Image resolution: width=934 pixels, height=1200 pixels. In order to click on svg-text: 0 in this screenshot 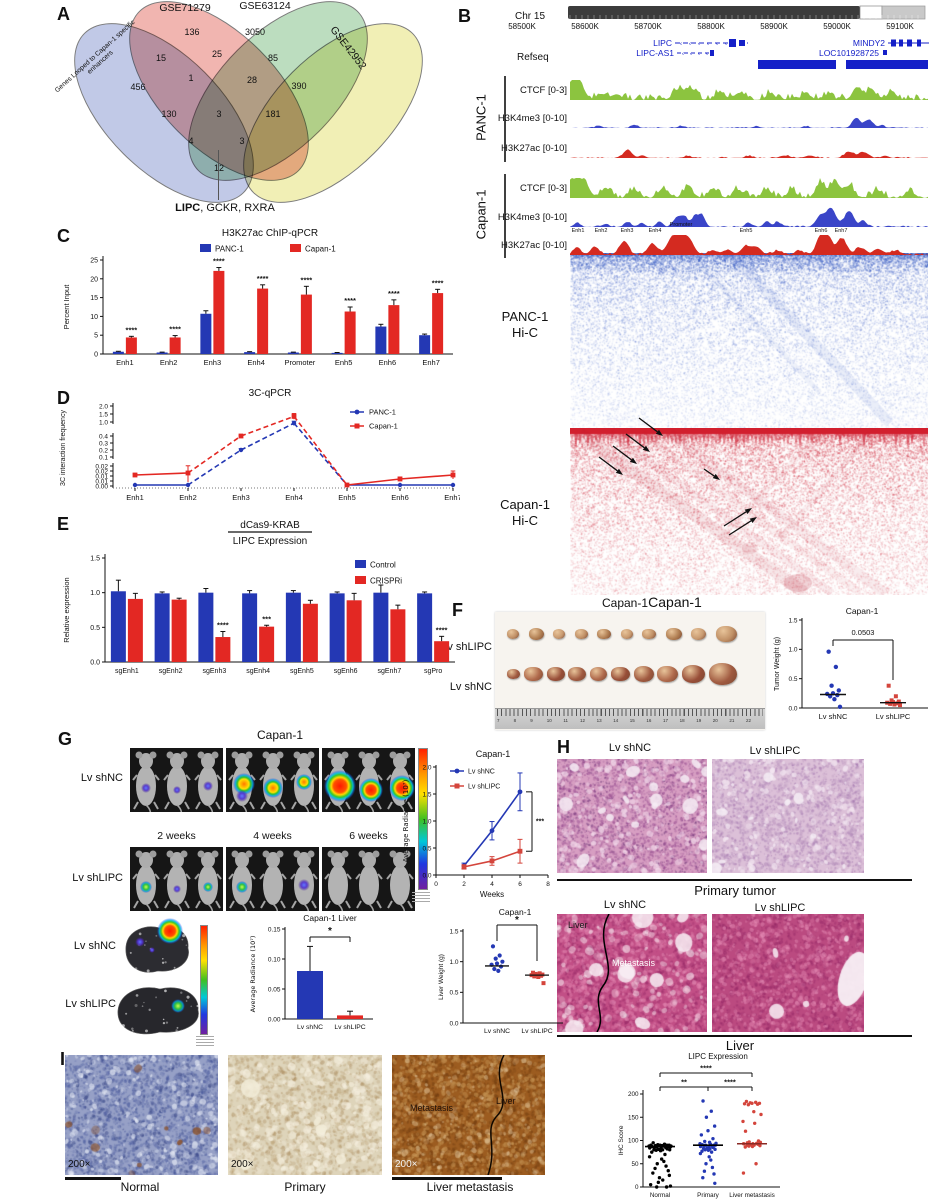, I will do `click(436, 884)`.